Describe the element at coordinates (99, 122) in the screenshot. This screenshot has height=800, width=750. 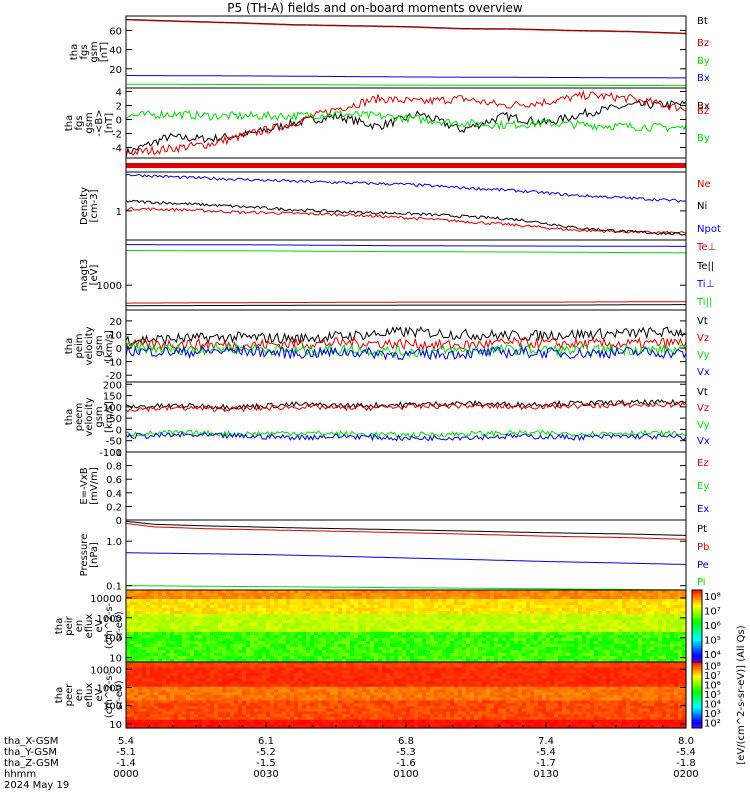
I see `p2-ylabel-line: -<B>` at that location.